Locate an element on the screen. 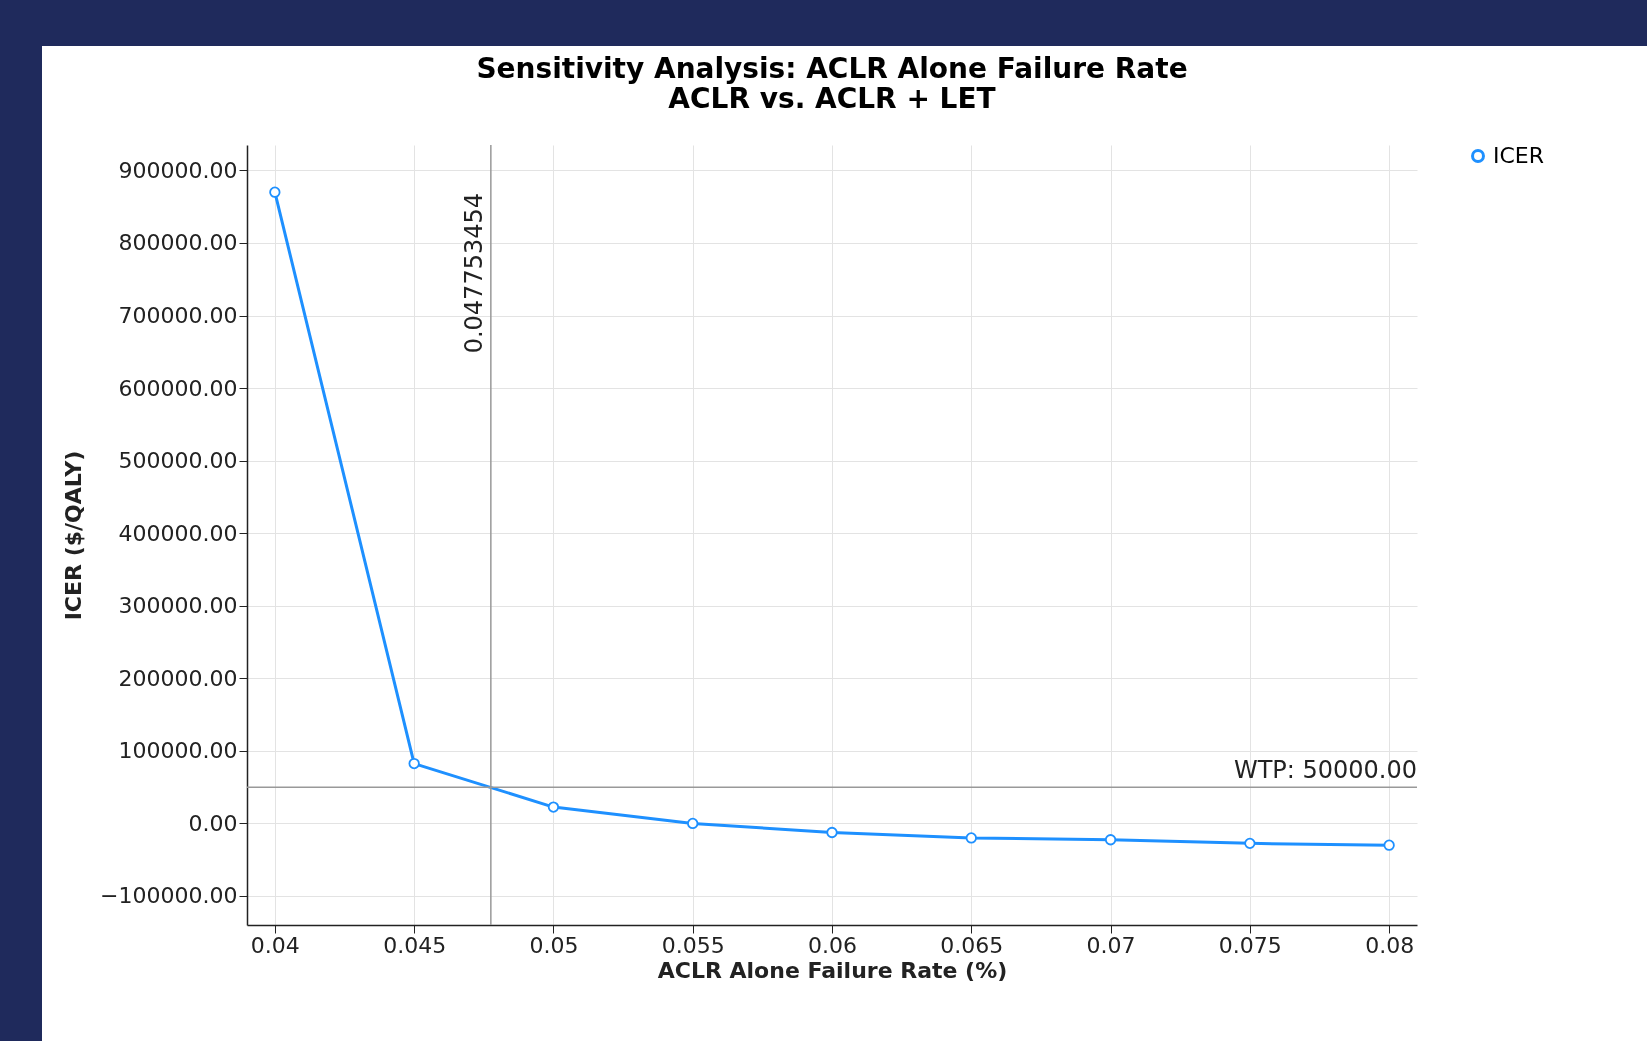 The width and height of the screenshot is (1647, 1041). chart-title: Sensitivity Analysis: ACLR Alone Failure Rate is located at coordinates (832, 69).